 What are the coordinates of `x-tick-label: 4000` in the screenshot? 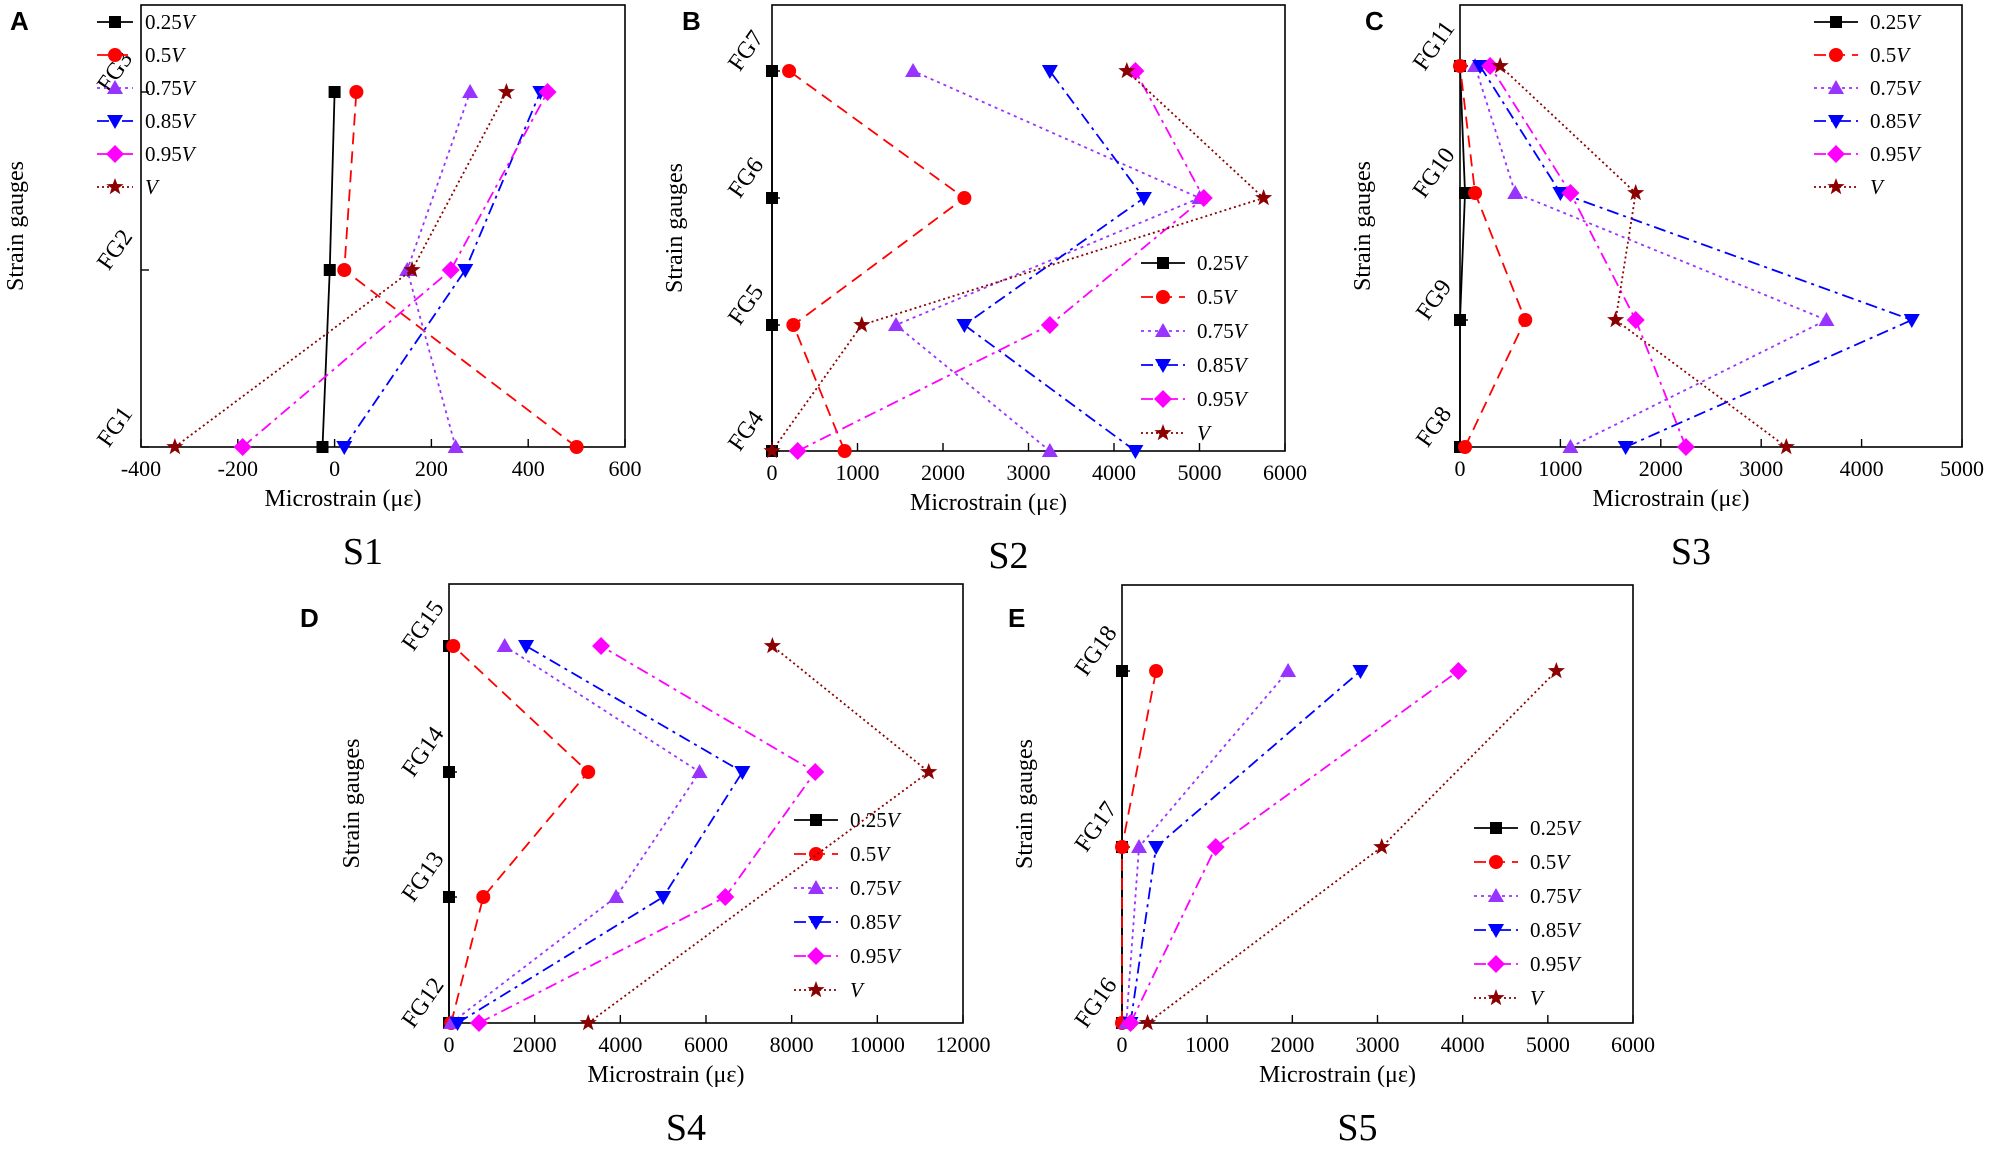 It's located at (1114, 472).